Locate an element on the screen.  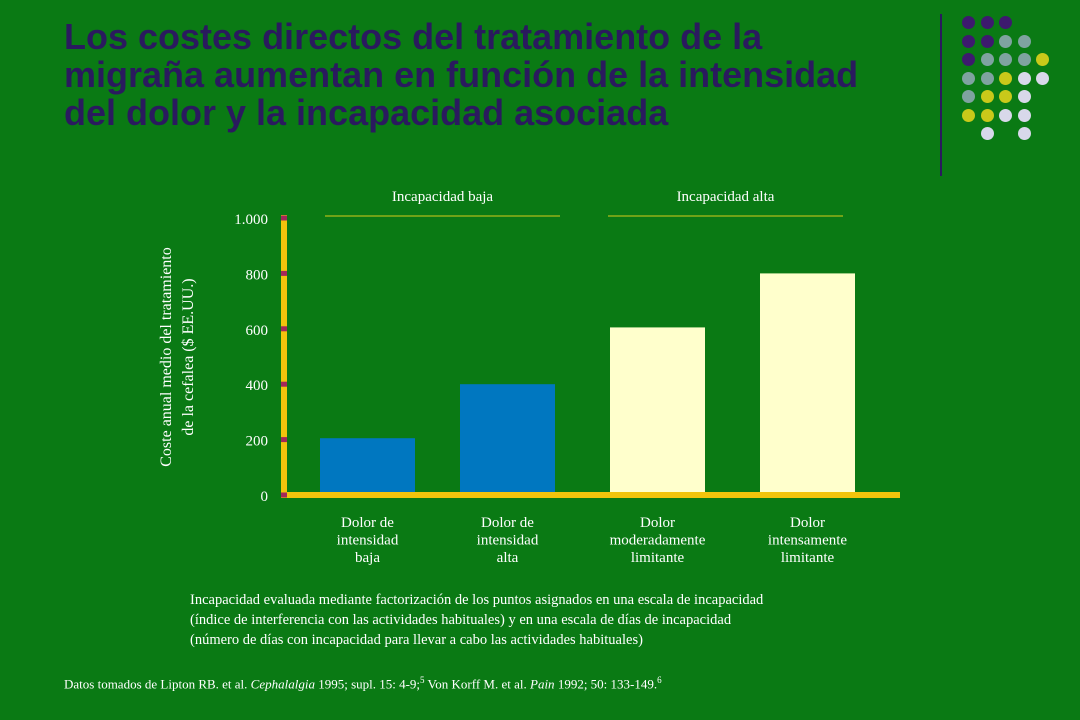
y-tick-label: 800 is located at coordinates (257, 275).